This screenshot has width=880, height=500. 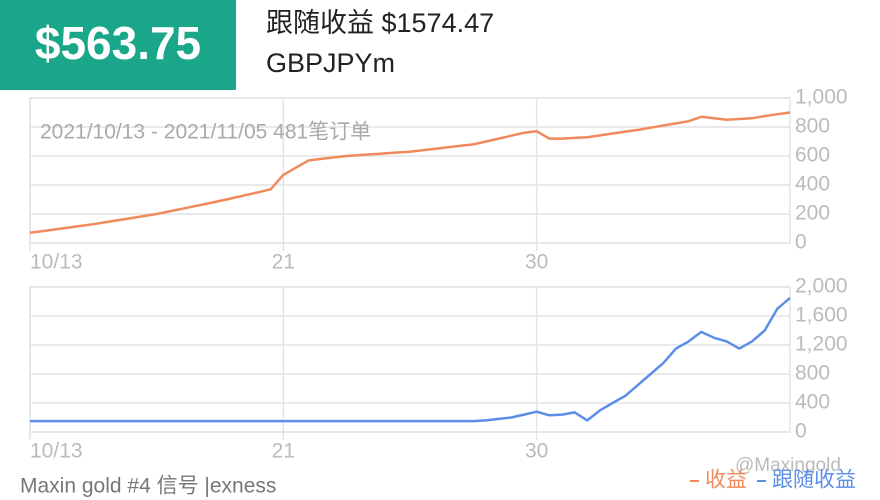 What do you see at coordinates (821, 286) in the screenshot?
I see `y-tick-label: 2,000` at bounding box center [821, 286].